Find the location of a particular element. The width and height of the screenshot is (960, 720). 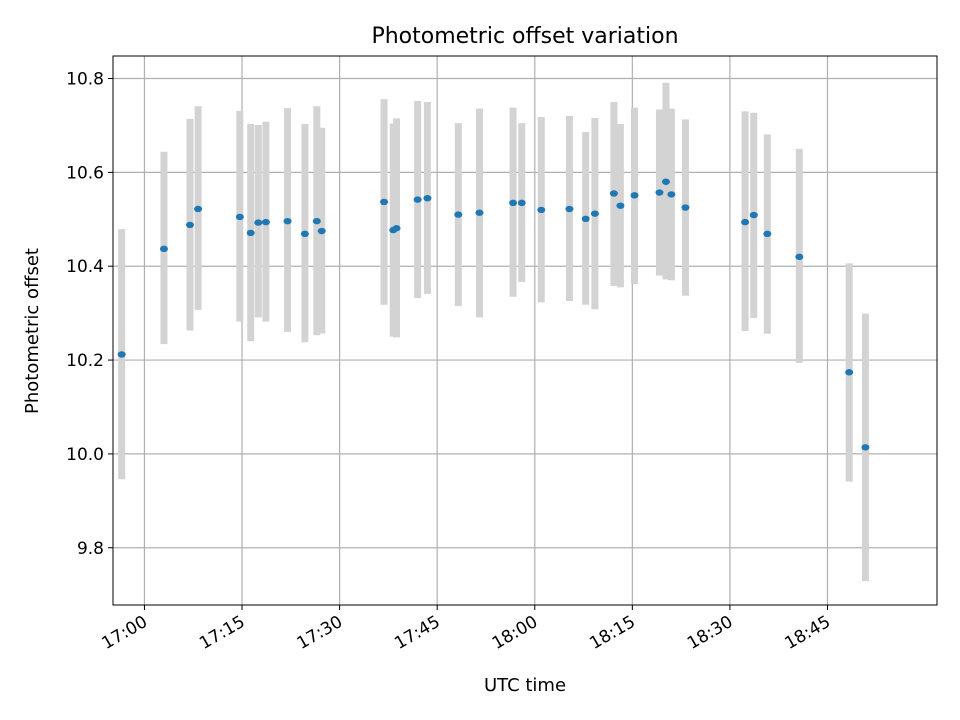

y-tick-label: 9.8 is located at coordinates (90, 549).